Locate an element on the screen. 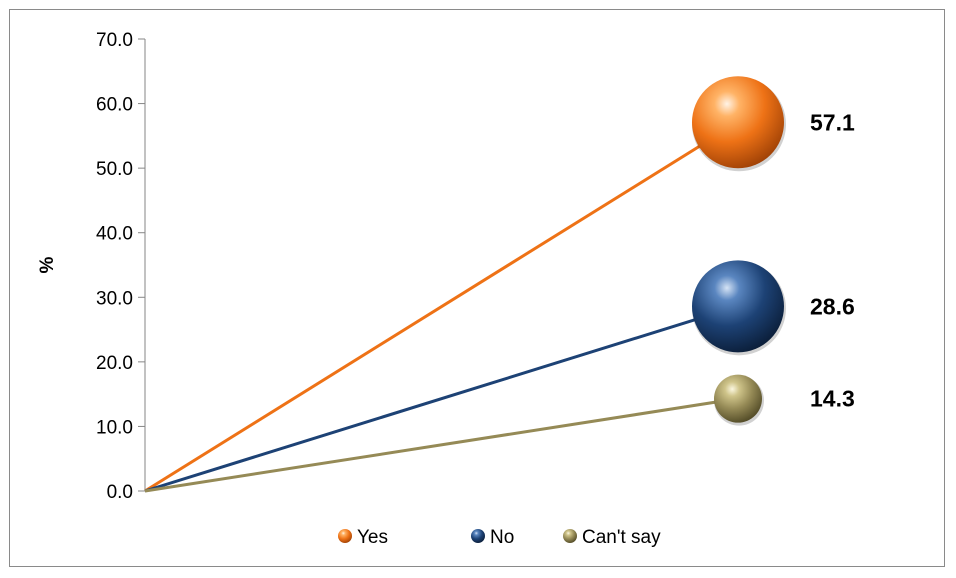  y-tick-label: 10.0 is located at coordinates (114, 427).